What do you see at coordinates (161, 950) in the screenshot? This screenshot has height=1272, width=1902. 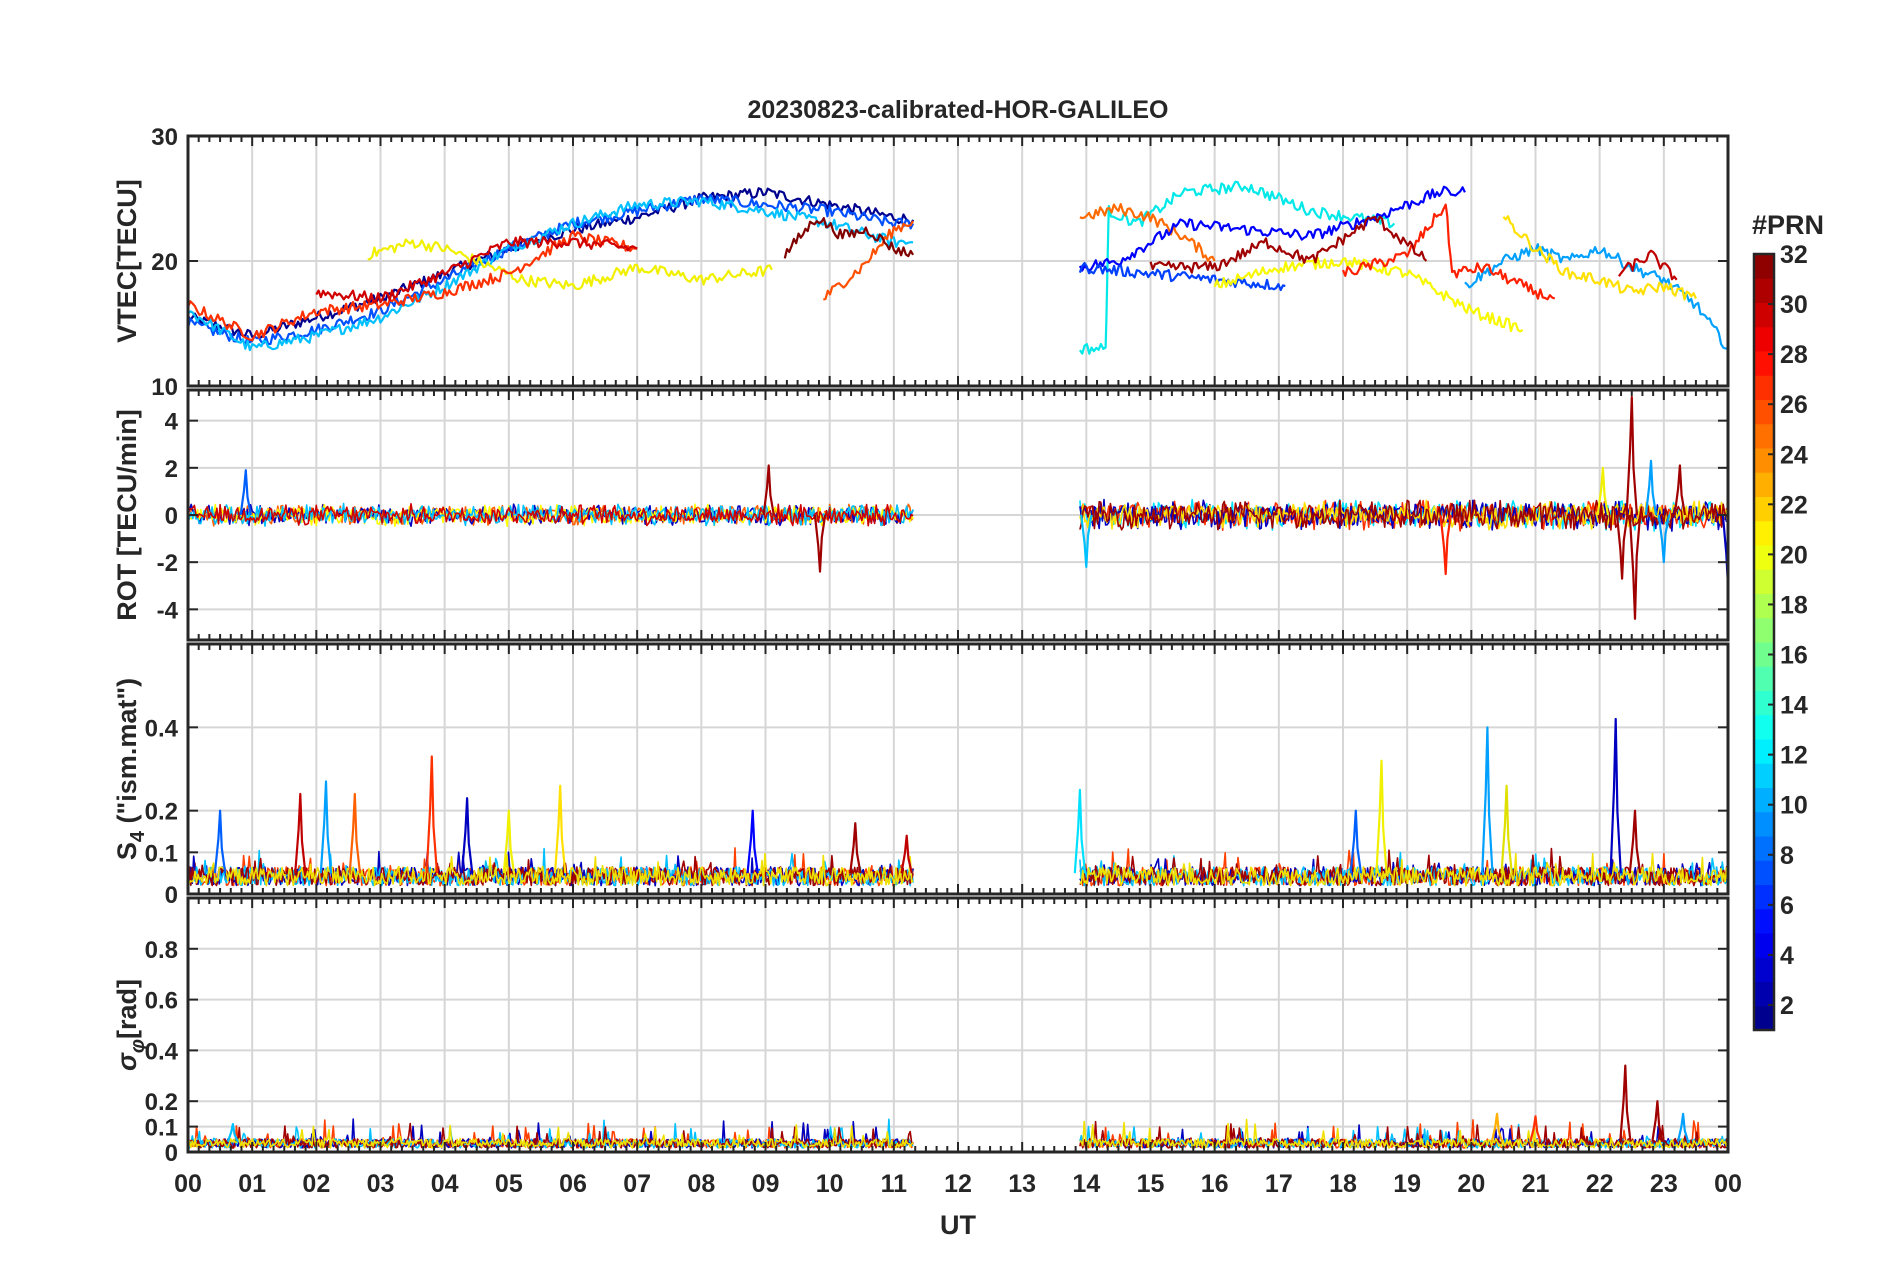 I see `y-tick-label: 0.8` at bounding box center [161, 950].